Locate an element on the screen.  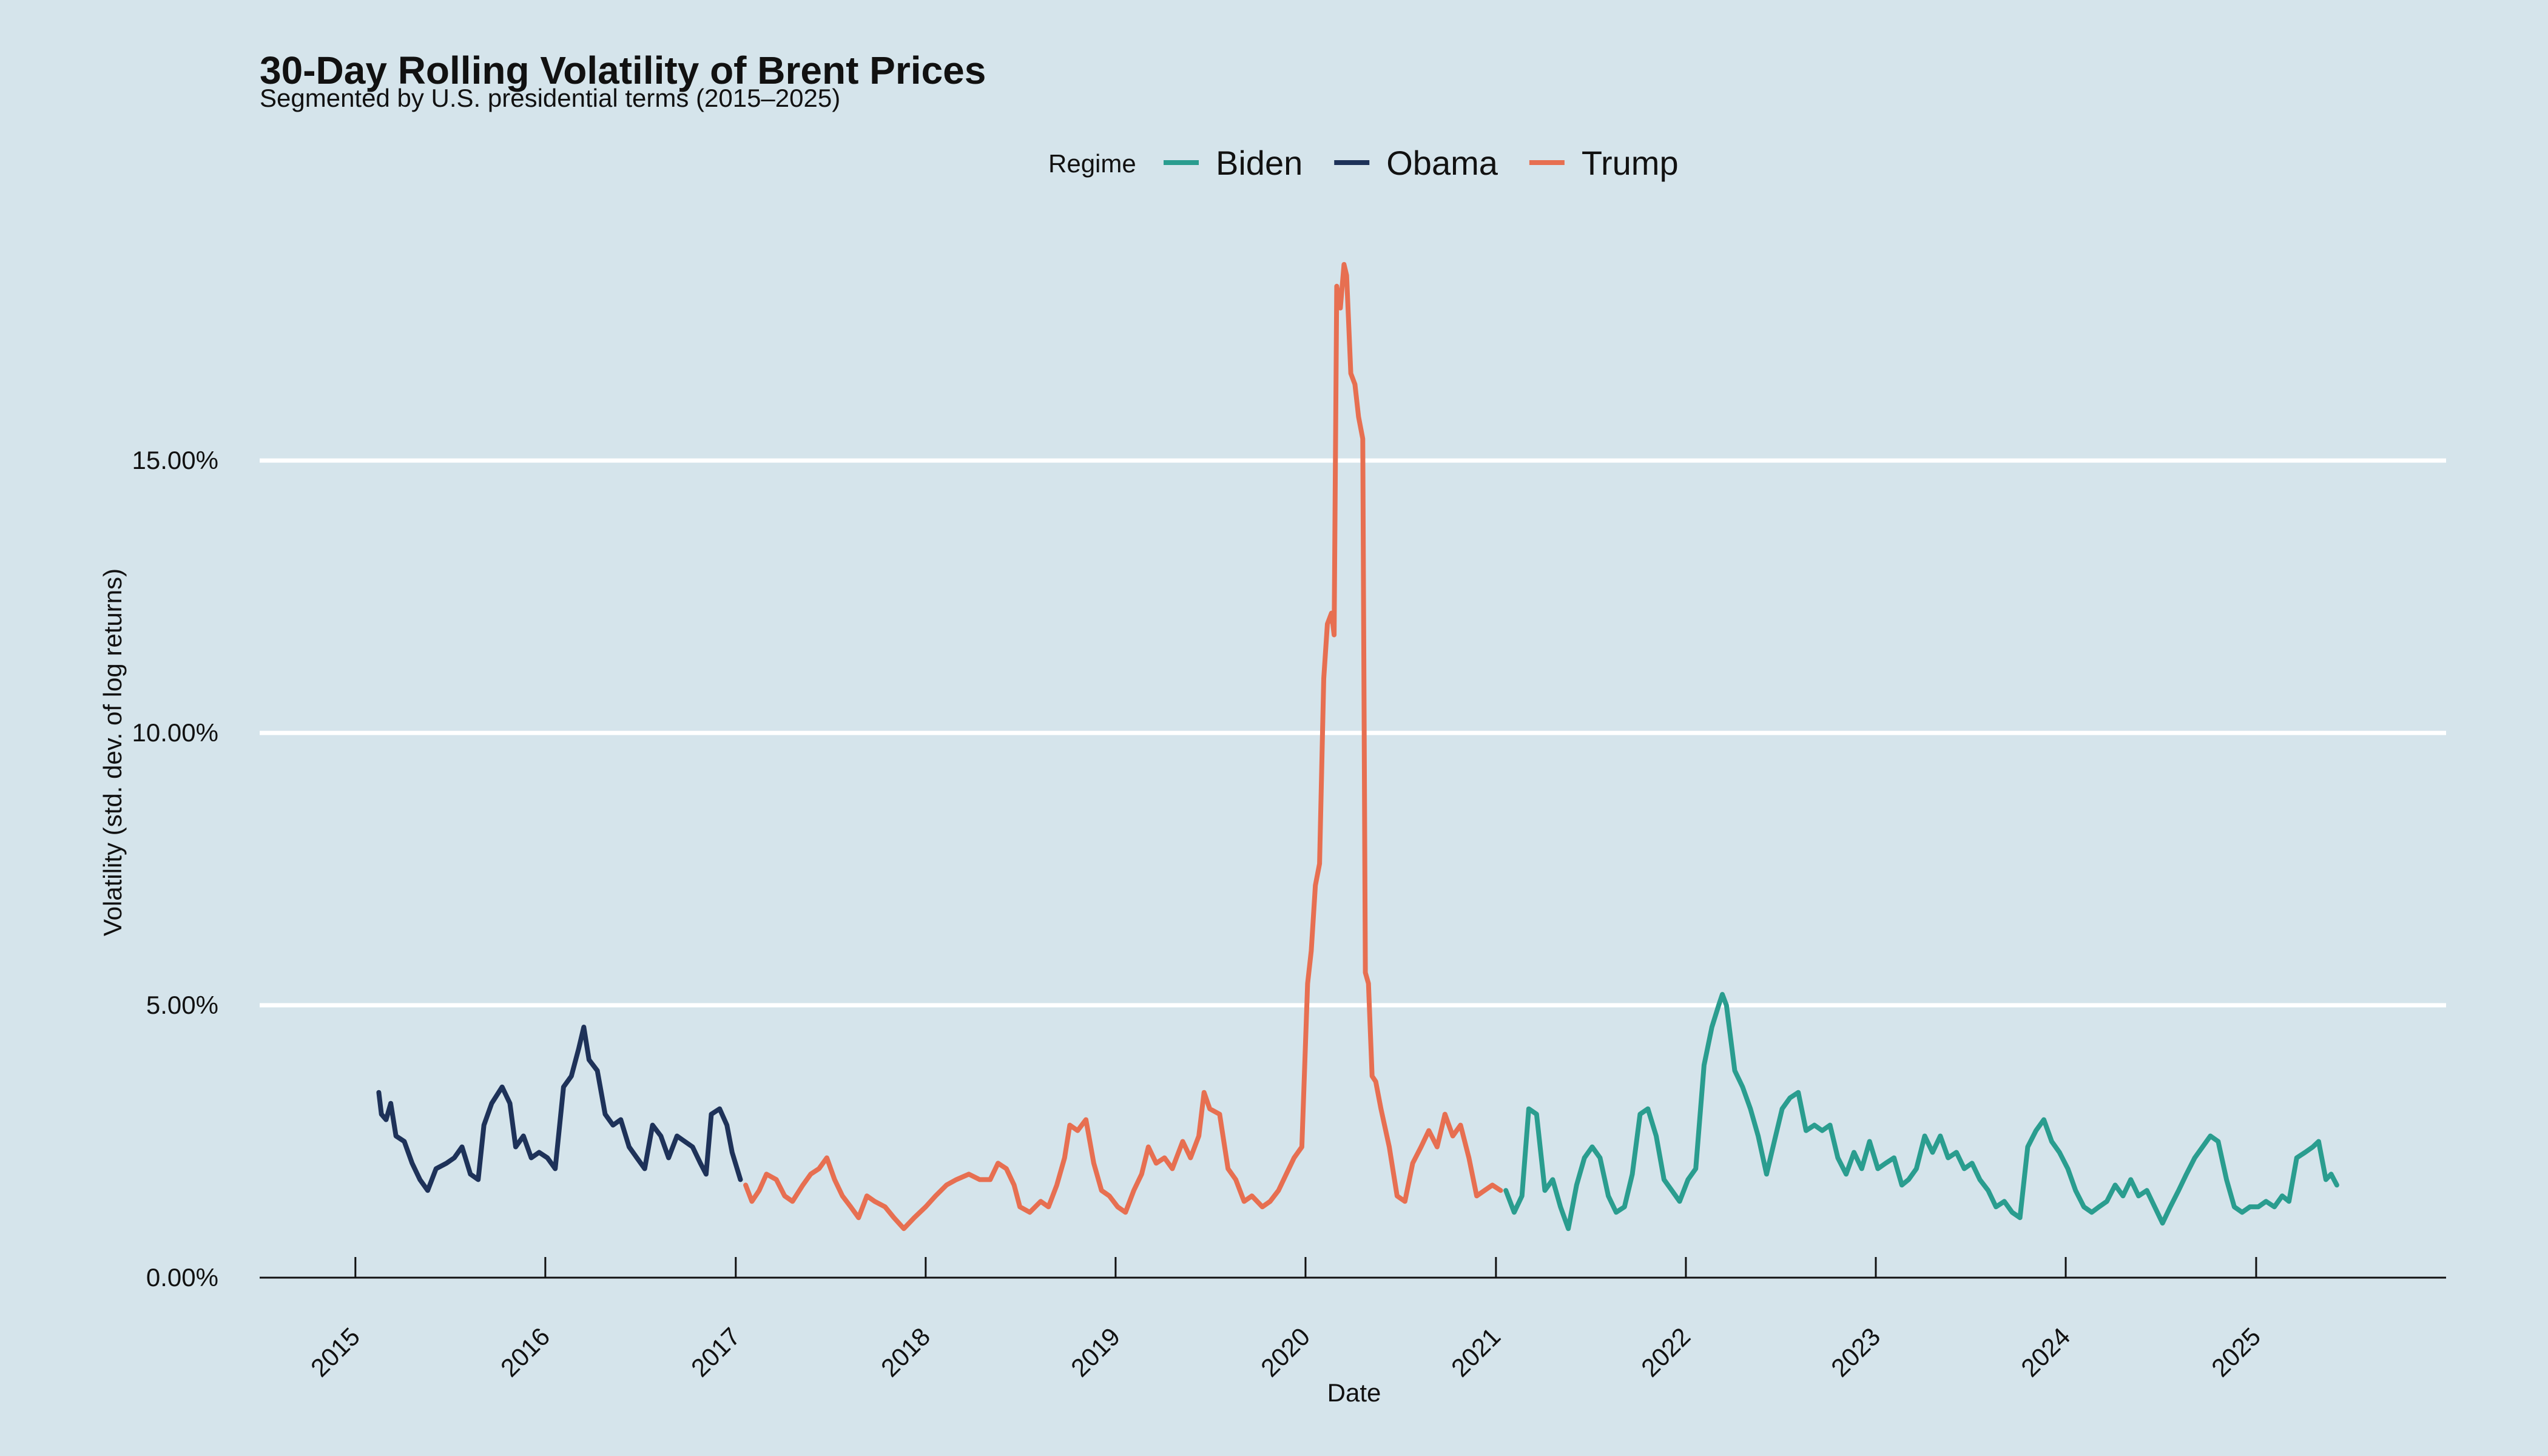
y-tick-label: 15.00% is located at coordinates (175, 460).